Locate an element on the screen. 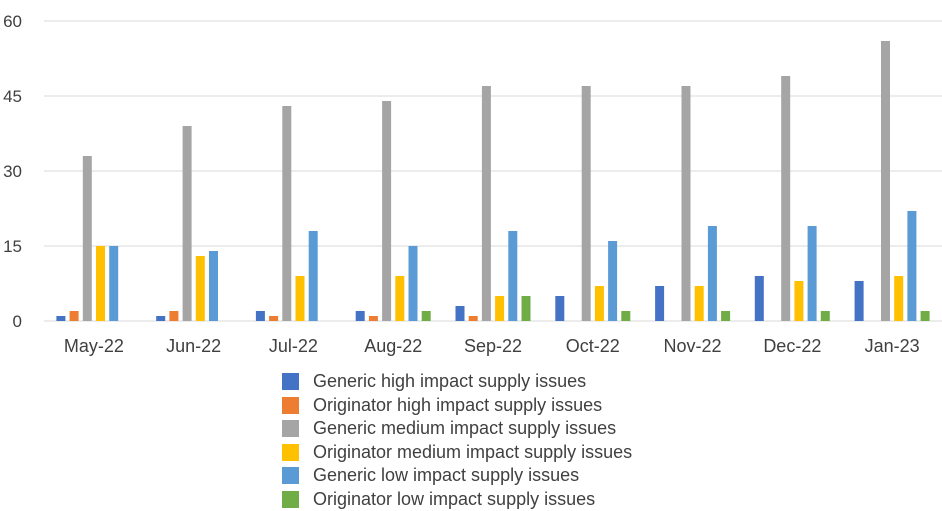  legend-label: Originator high impact supply issues is located at coordinates (457, 405).